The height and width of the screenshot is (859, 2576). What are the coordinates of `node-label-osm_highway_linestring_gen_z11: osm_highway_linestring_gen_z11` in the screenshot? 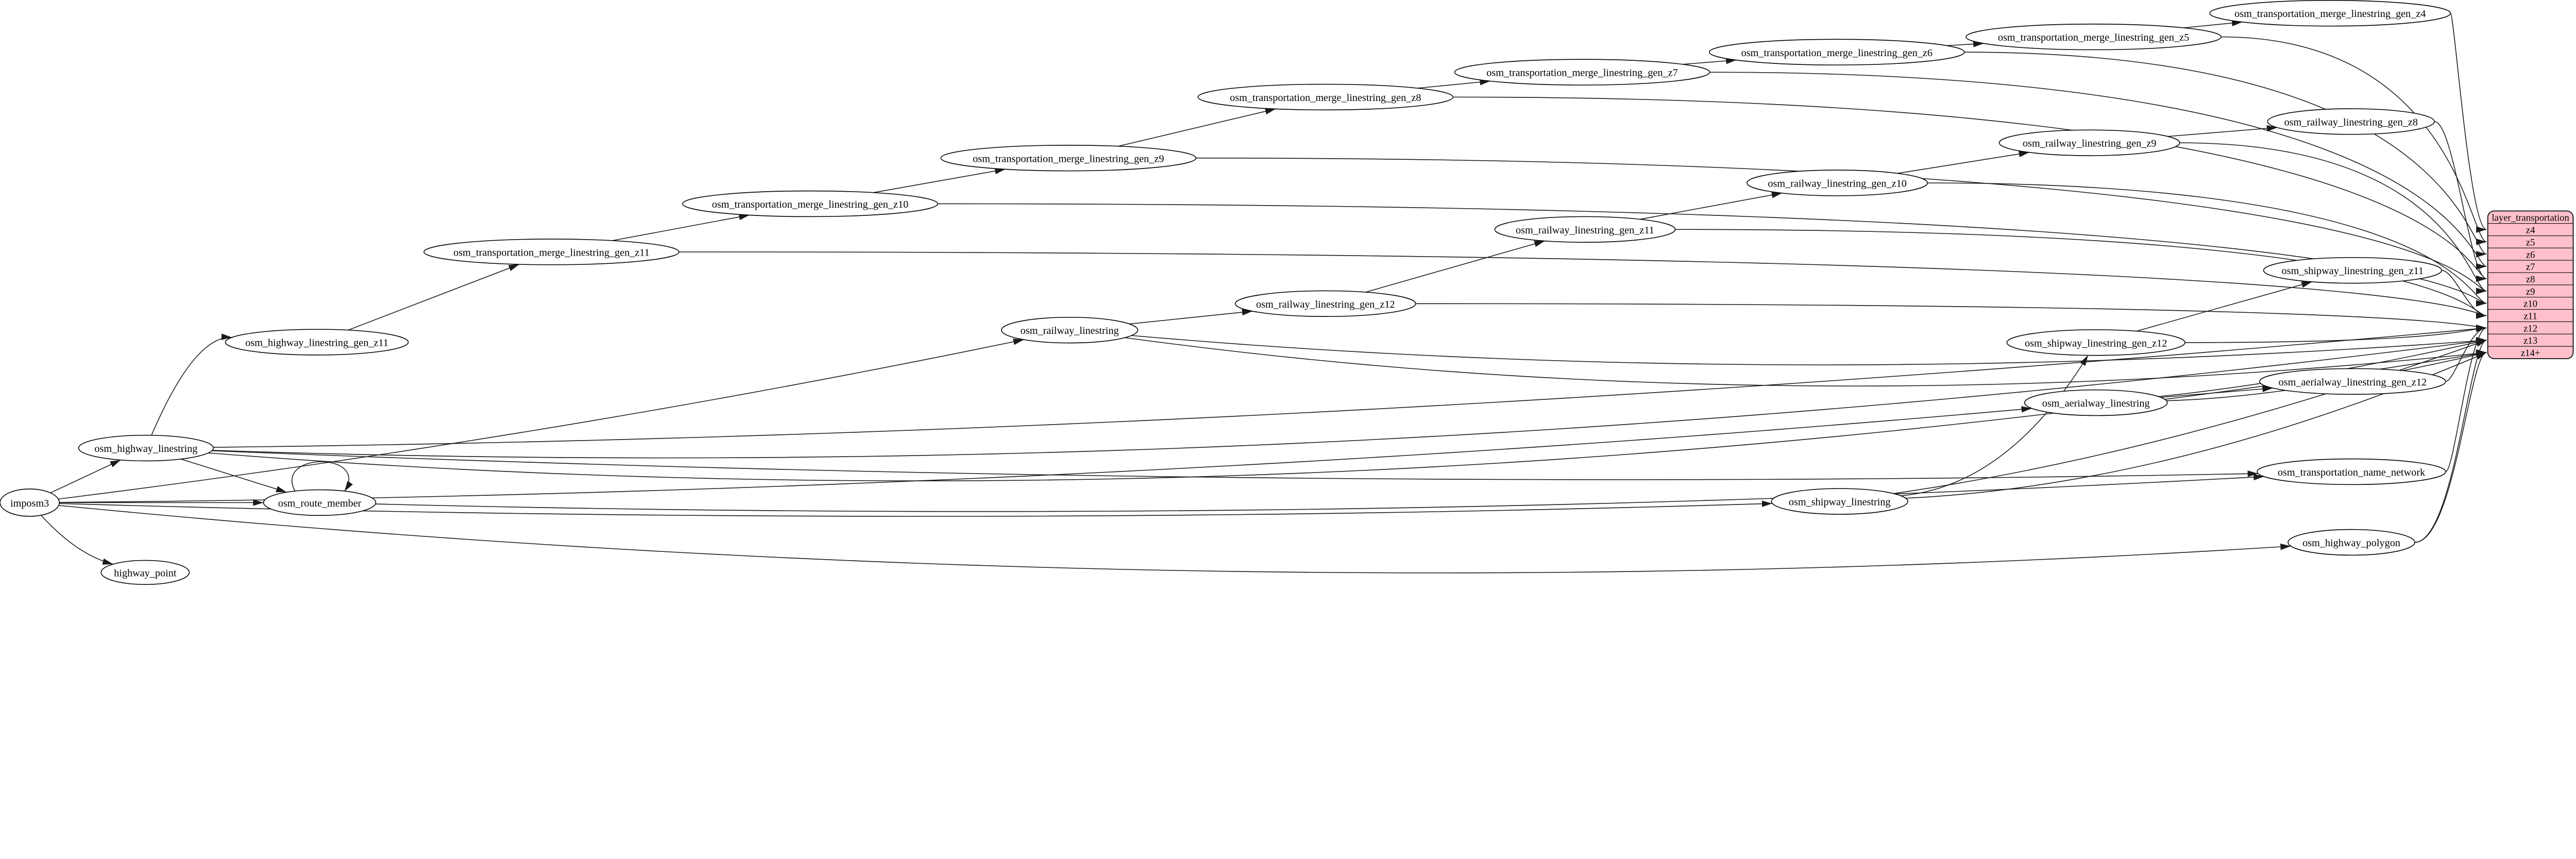 It's located at (316, 343).